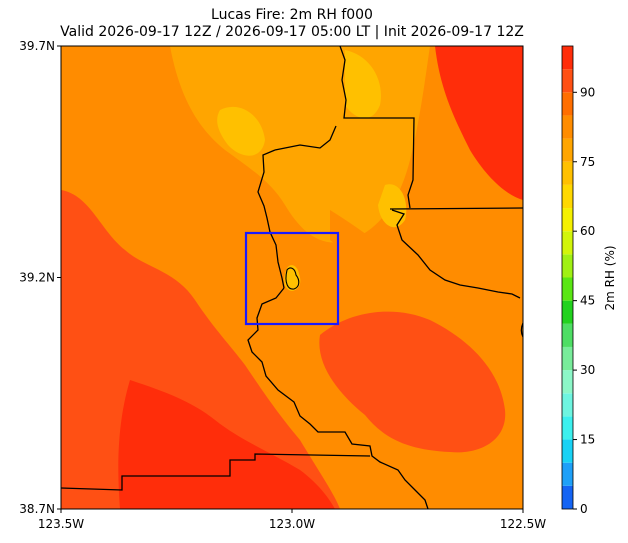  I want to click on colorbar-tick-label: 45, so click(587, 301).